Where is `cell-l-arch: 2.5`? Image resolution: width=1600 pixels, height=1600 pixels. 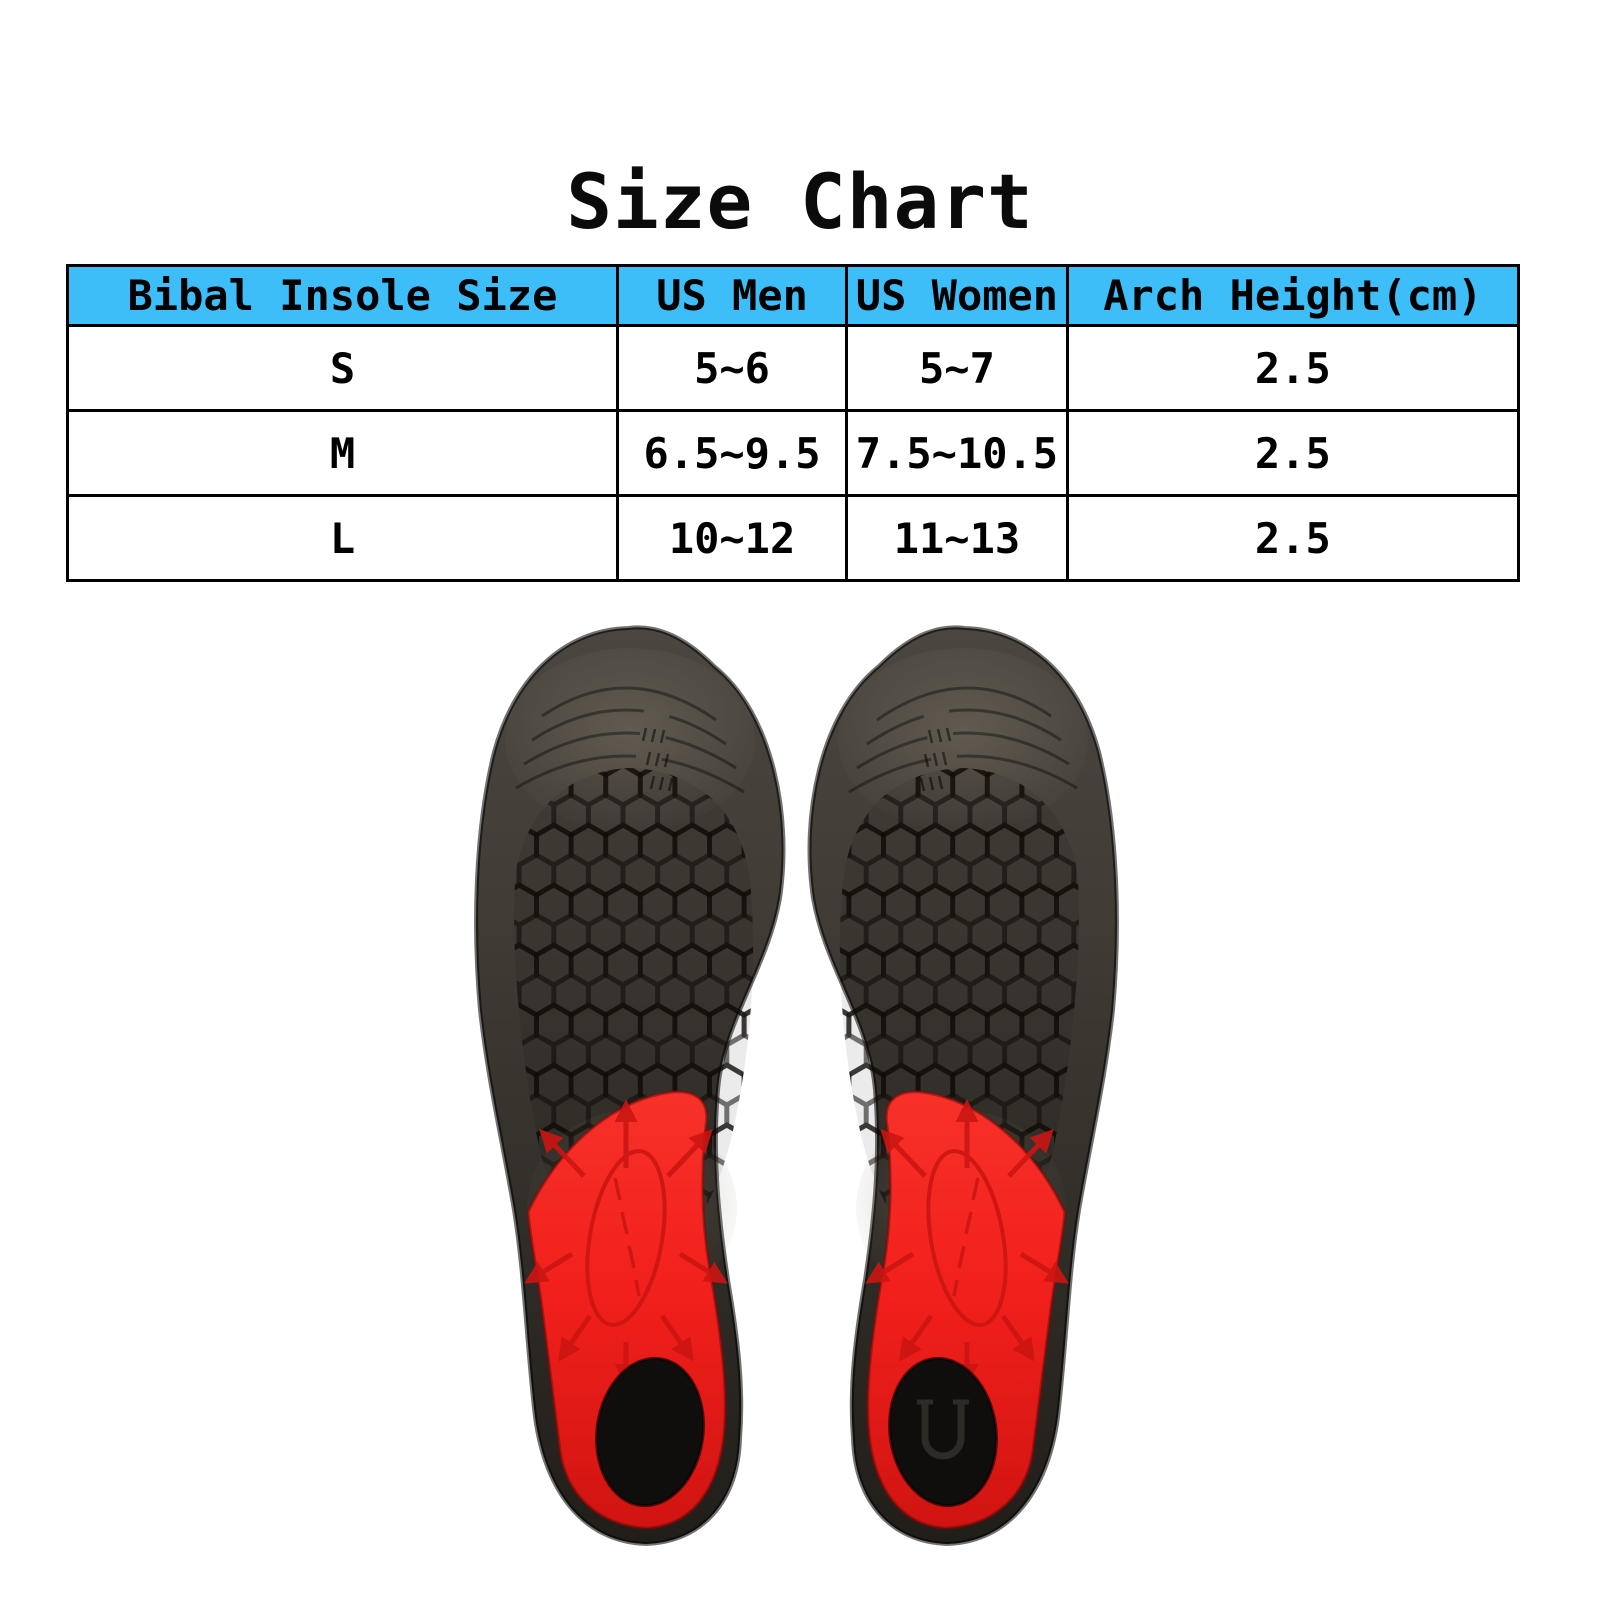
cell-l-arch: 2.5 is located at coordinates (1293, 538).